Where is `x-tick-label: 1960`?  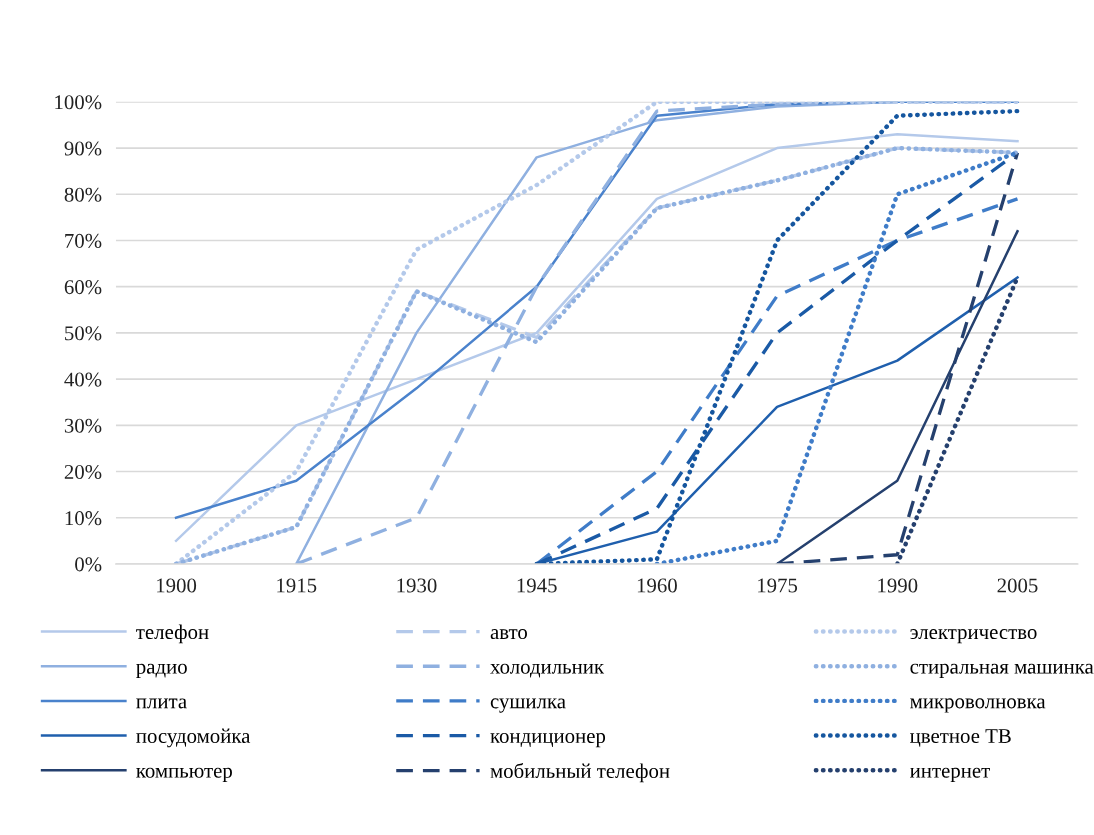
x-tick-label: 1960 is located at coordinates (657, 585).